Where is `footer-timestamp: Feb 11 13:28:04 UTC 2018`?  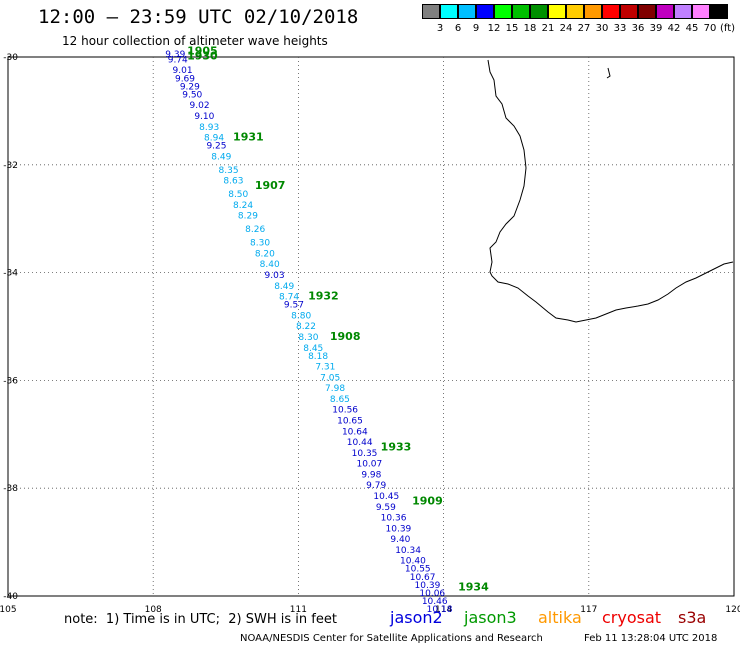
footer-timestamp: Feb 11 13:28:04 UTC 2018 is located at coordinates (651, 638).